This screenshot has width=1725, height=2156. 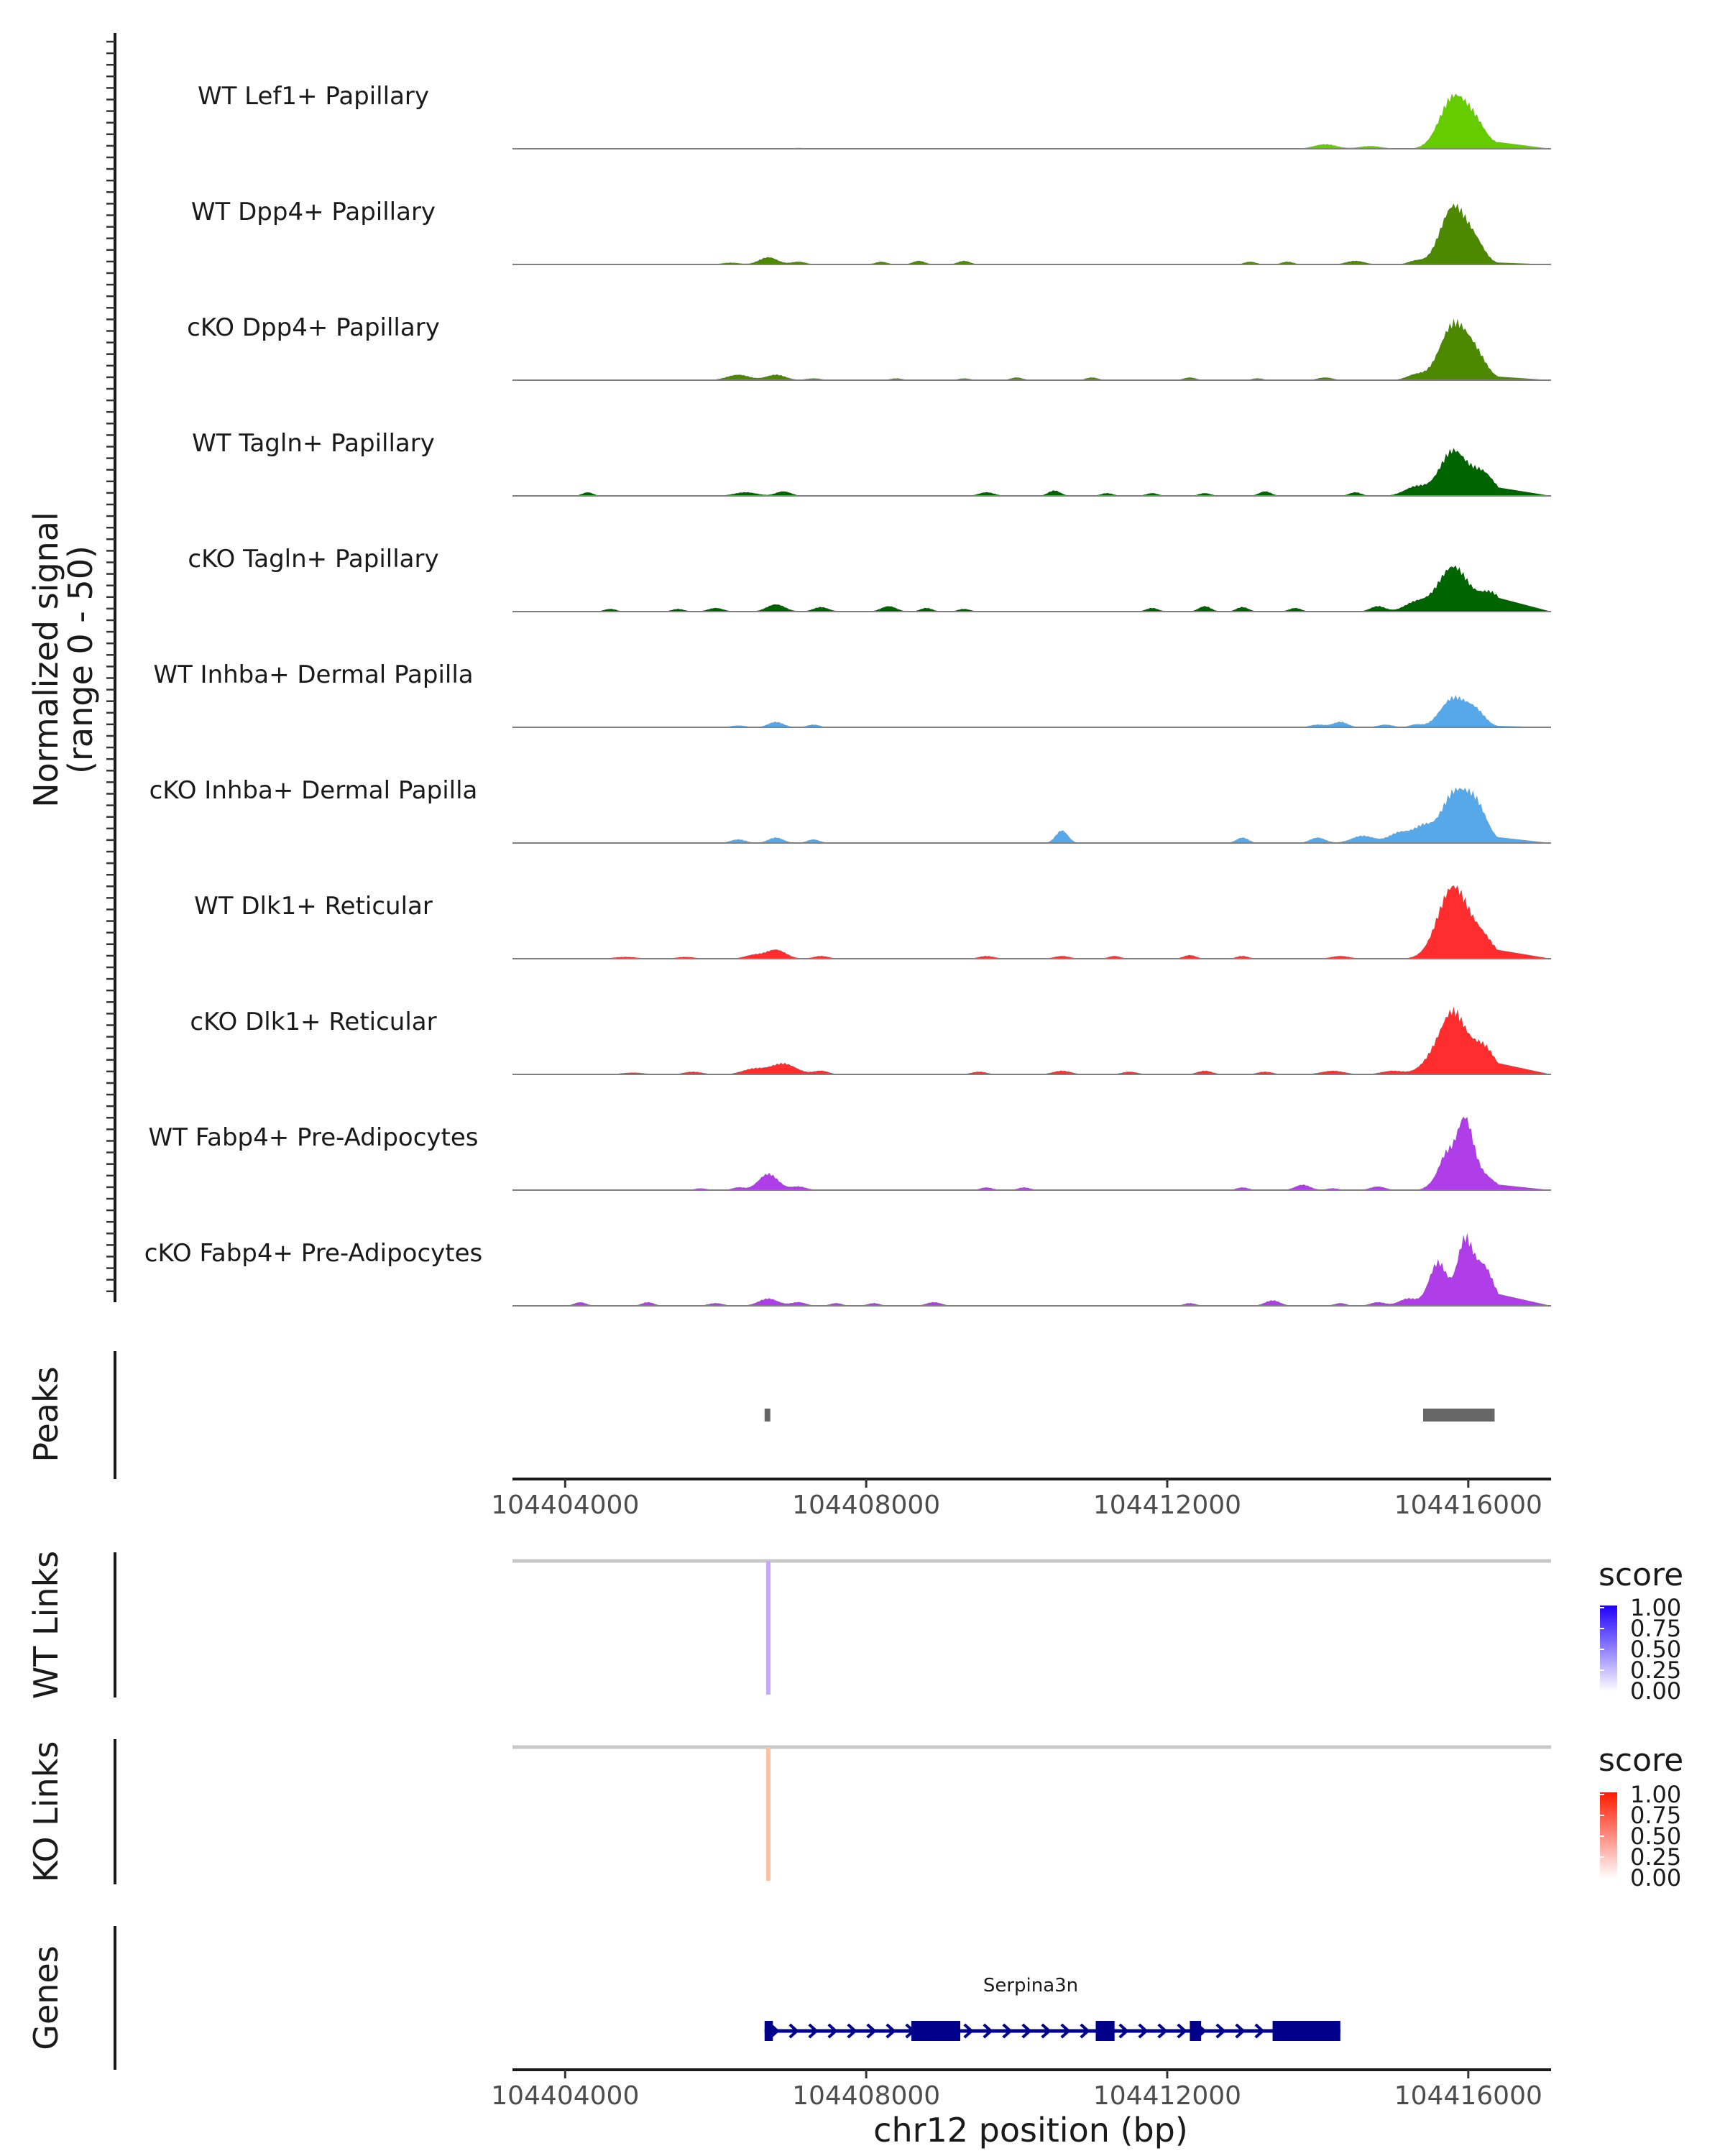 What do you see at coordinates (46, 1625) in the screenshot?
I see `wt-links-title: WT Links` at bounding box center [46, 1625].